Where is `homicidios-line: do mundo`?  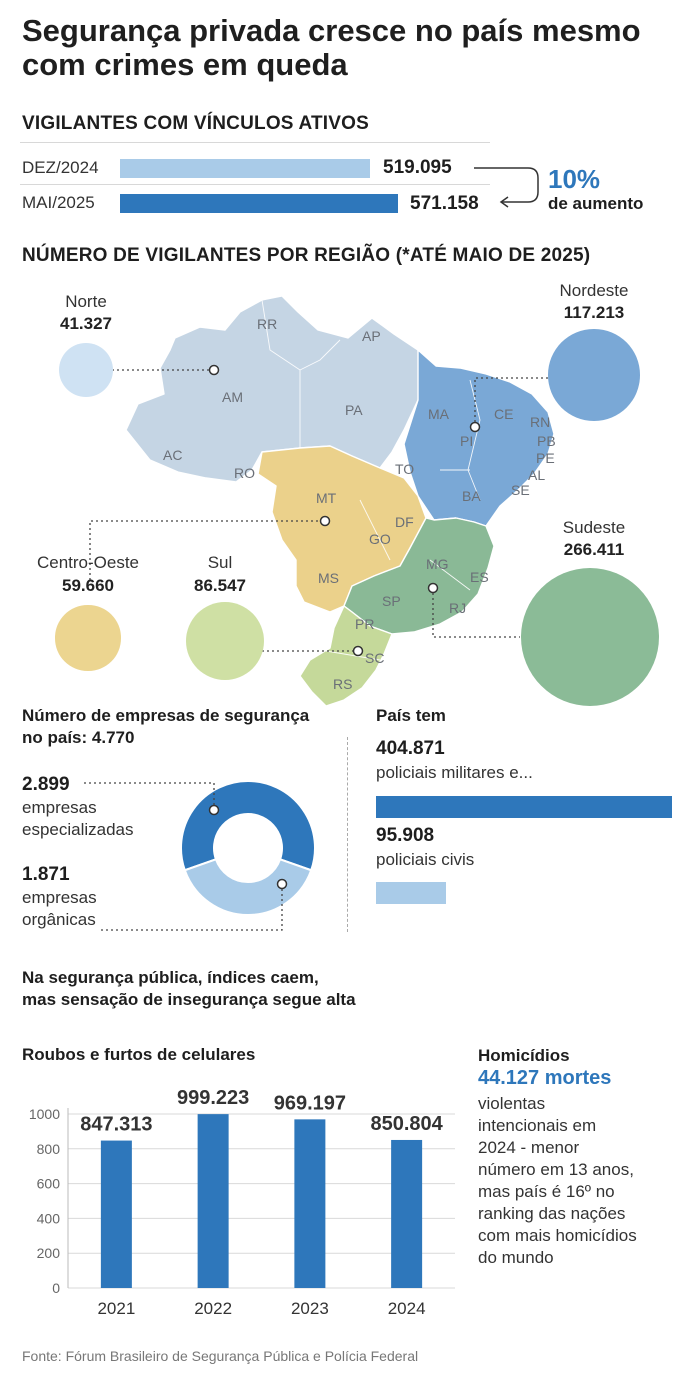
homicidios-line: do mundo is located at coordinates (516, 1257).